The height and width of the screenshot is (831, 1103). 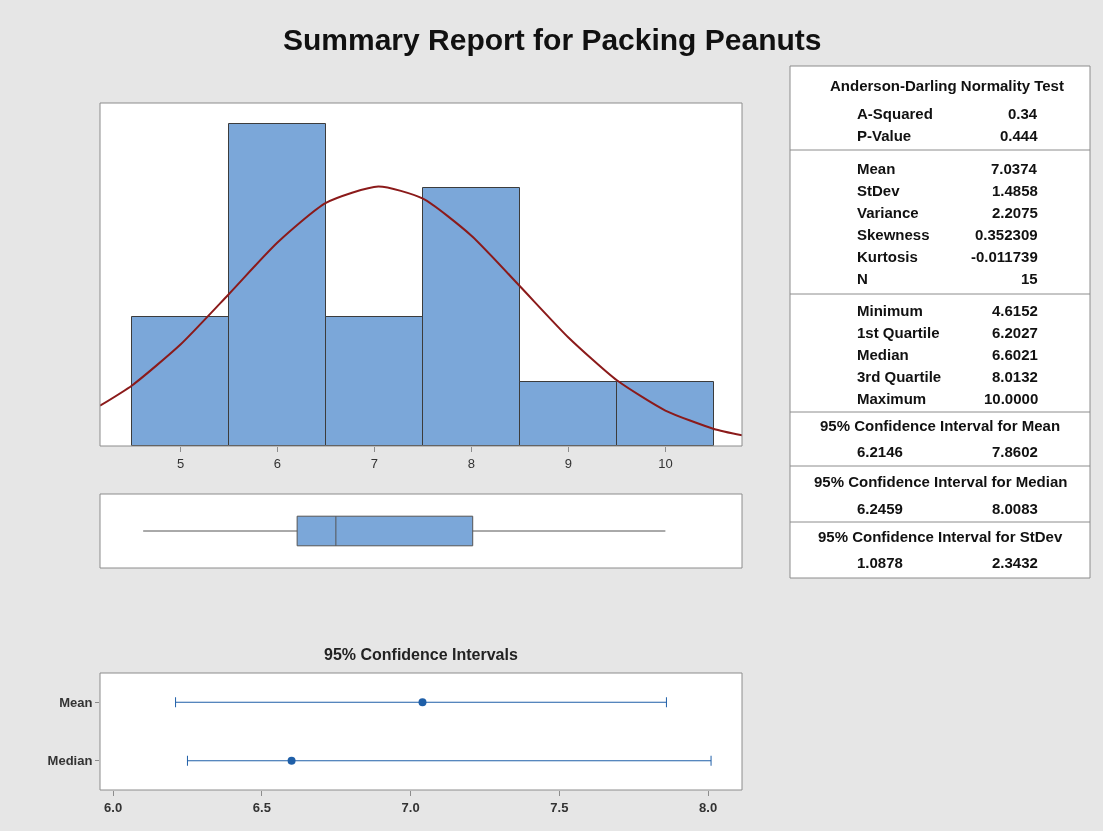 I want to click on text: A-Squared, so click(x=895, y=113).